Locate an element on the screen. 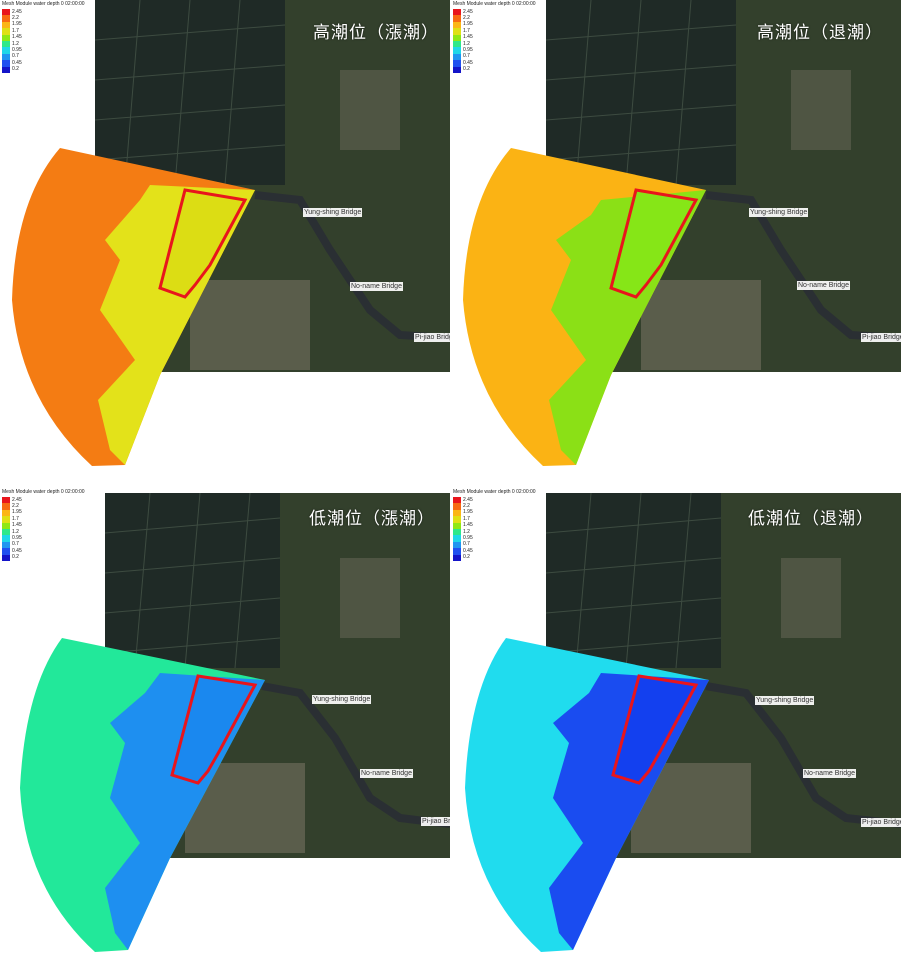  bridge-label-pi-jiao: Pi-jiao Bridge is located at coordinates (881, 337).